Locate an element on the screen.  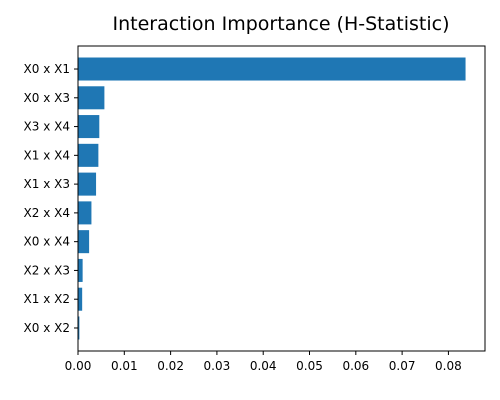
x-tick-label: 0.05 is located at coordinates (309, 366).